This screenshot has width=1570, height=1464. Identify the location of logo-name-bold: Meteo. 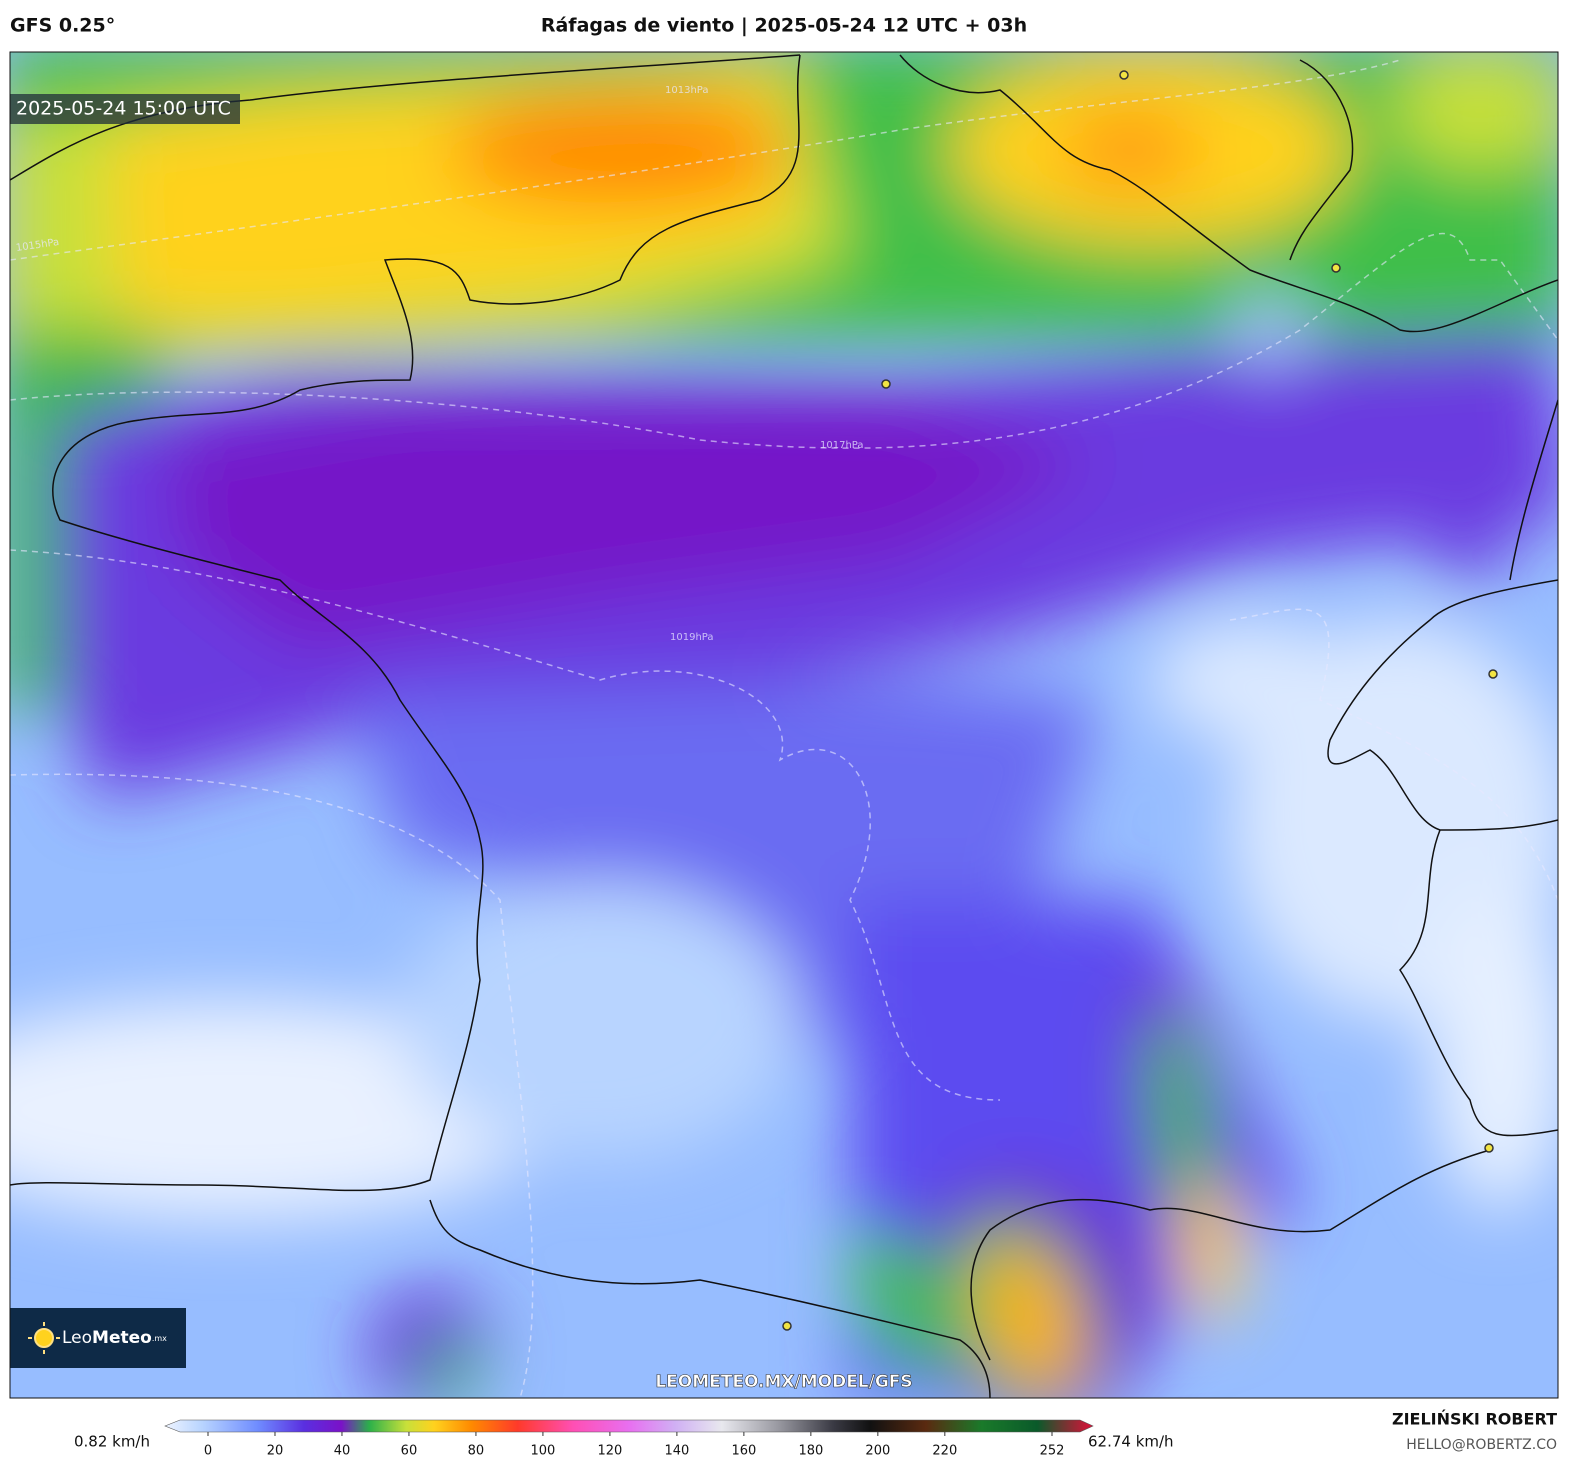
(122, 1338).